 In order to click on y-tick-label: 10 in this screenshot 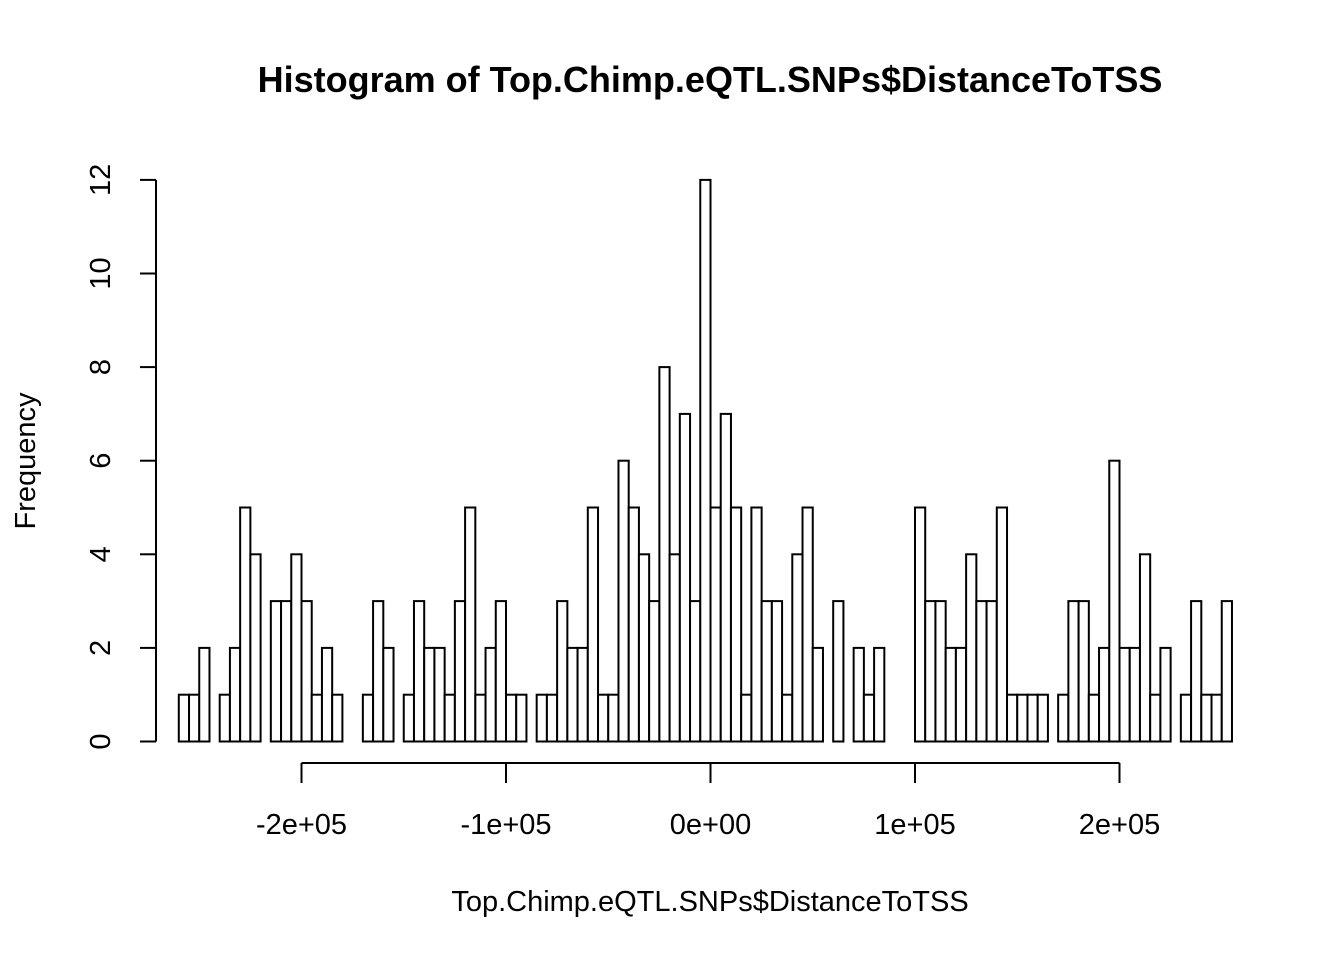, I will do `click(101, 273)`.